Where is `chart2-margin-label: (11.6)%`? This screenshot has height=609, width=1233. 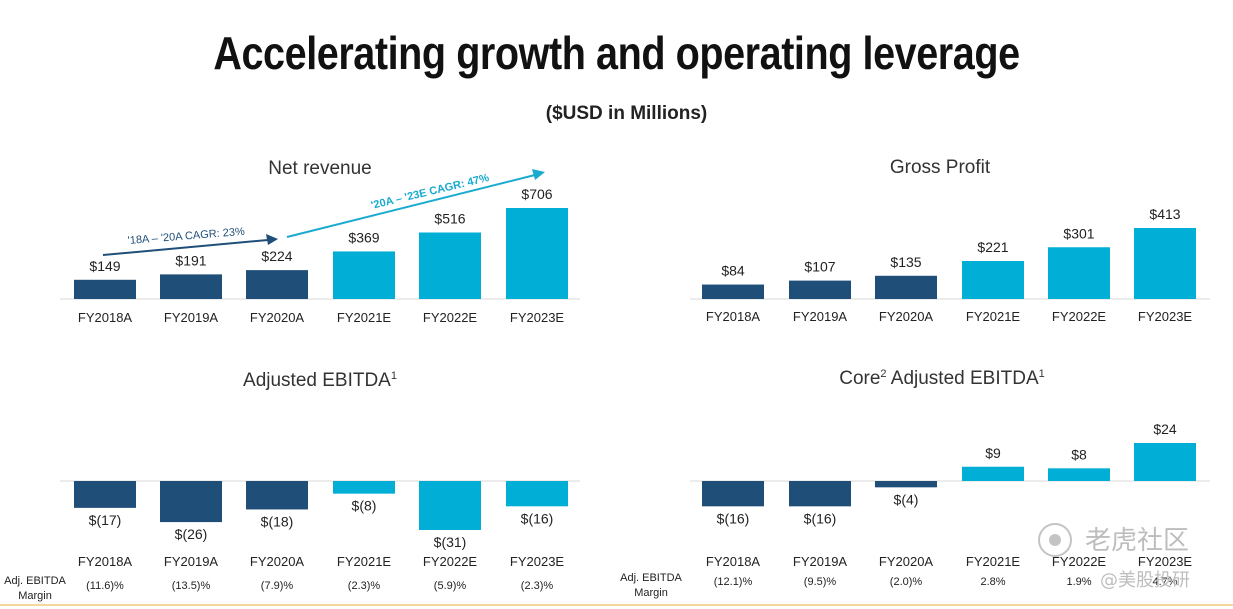
chart2-margin-label: (11.6)% is located at coordinates (105, 586).